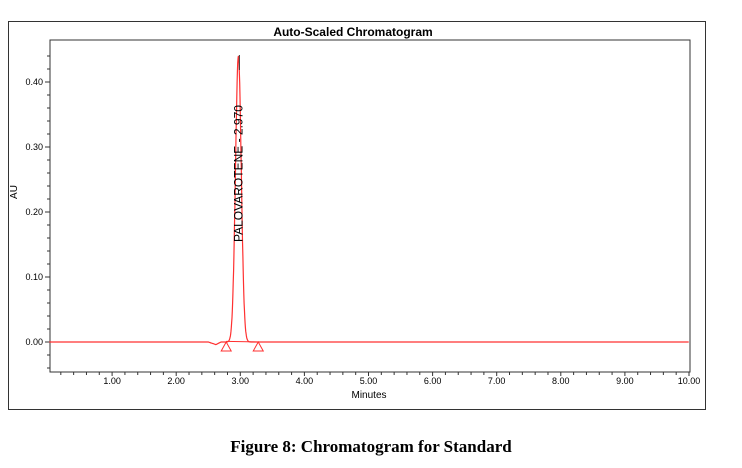  I want to click on y-tick-label: 0.40, so click(34, 82).